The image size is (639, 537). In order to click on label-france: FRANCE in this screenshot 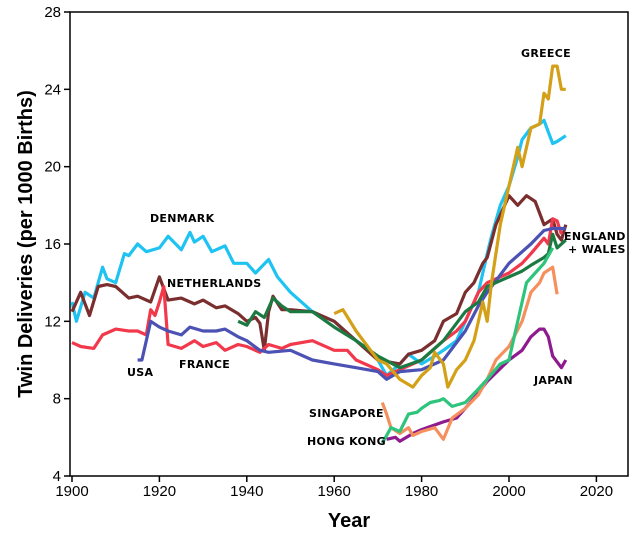, I will do `click(204, 364)`.